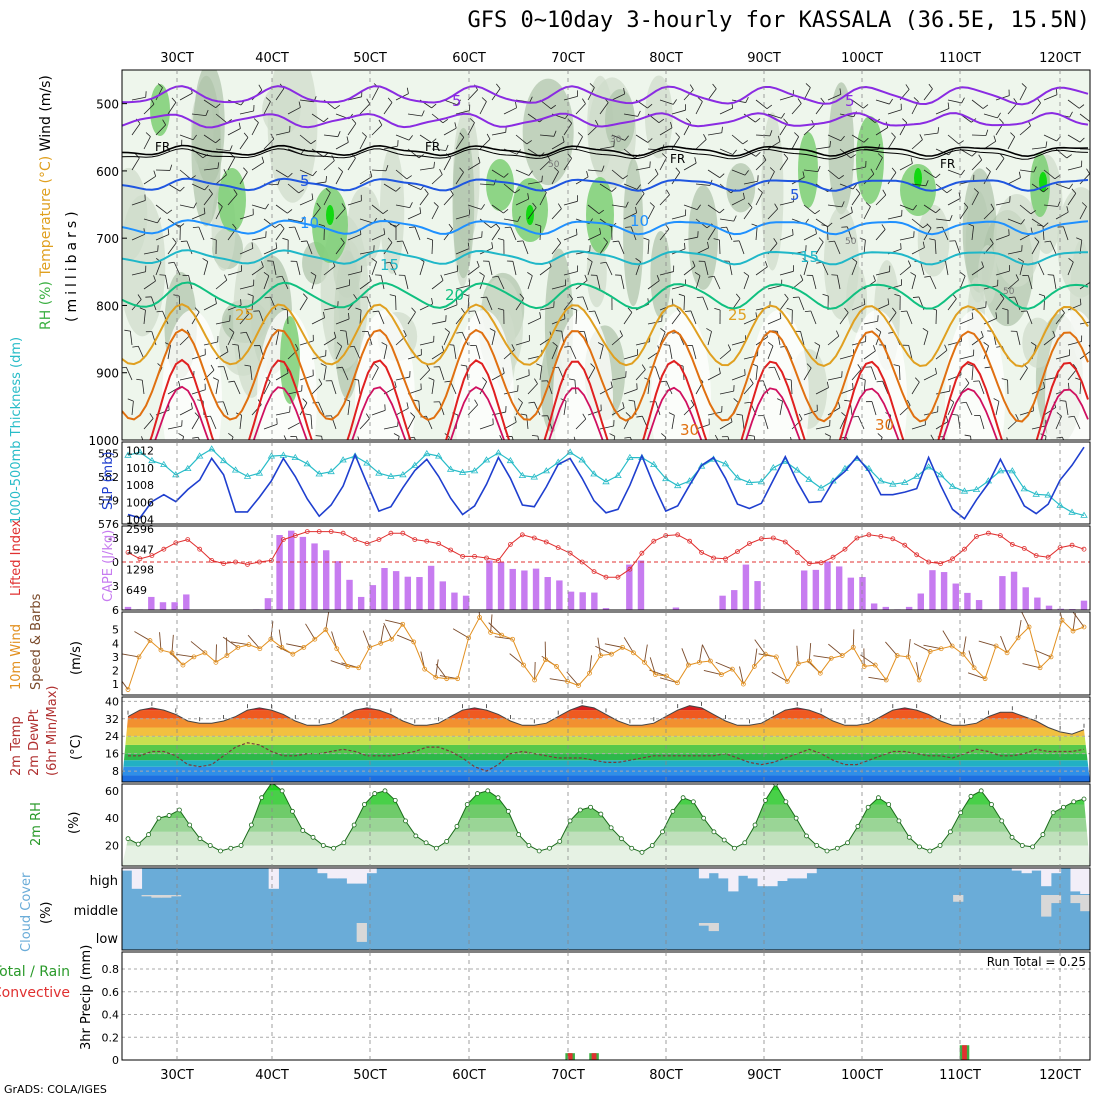  What do you see at coordinates (330, 215) in the screenshot?
I see `rh-saturated-patch` at bounding box center [330, 215].